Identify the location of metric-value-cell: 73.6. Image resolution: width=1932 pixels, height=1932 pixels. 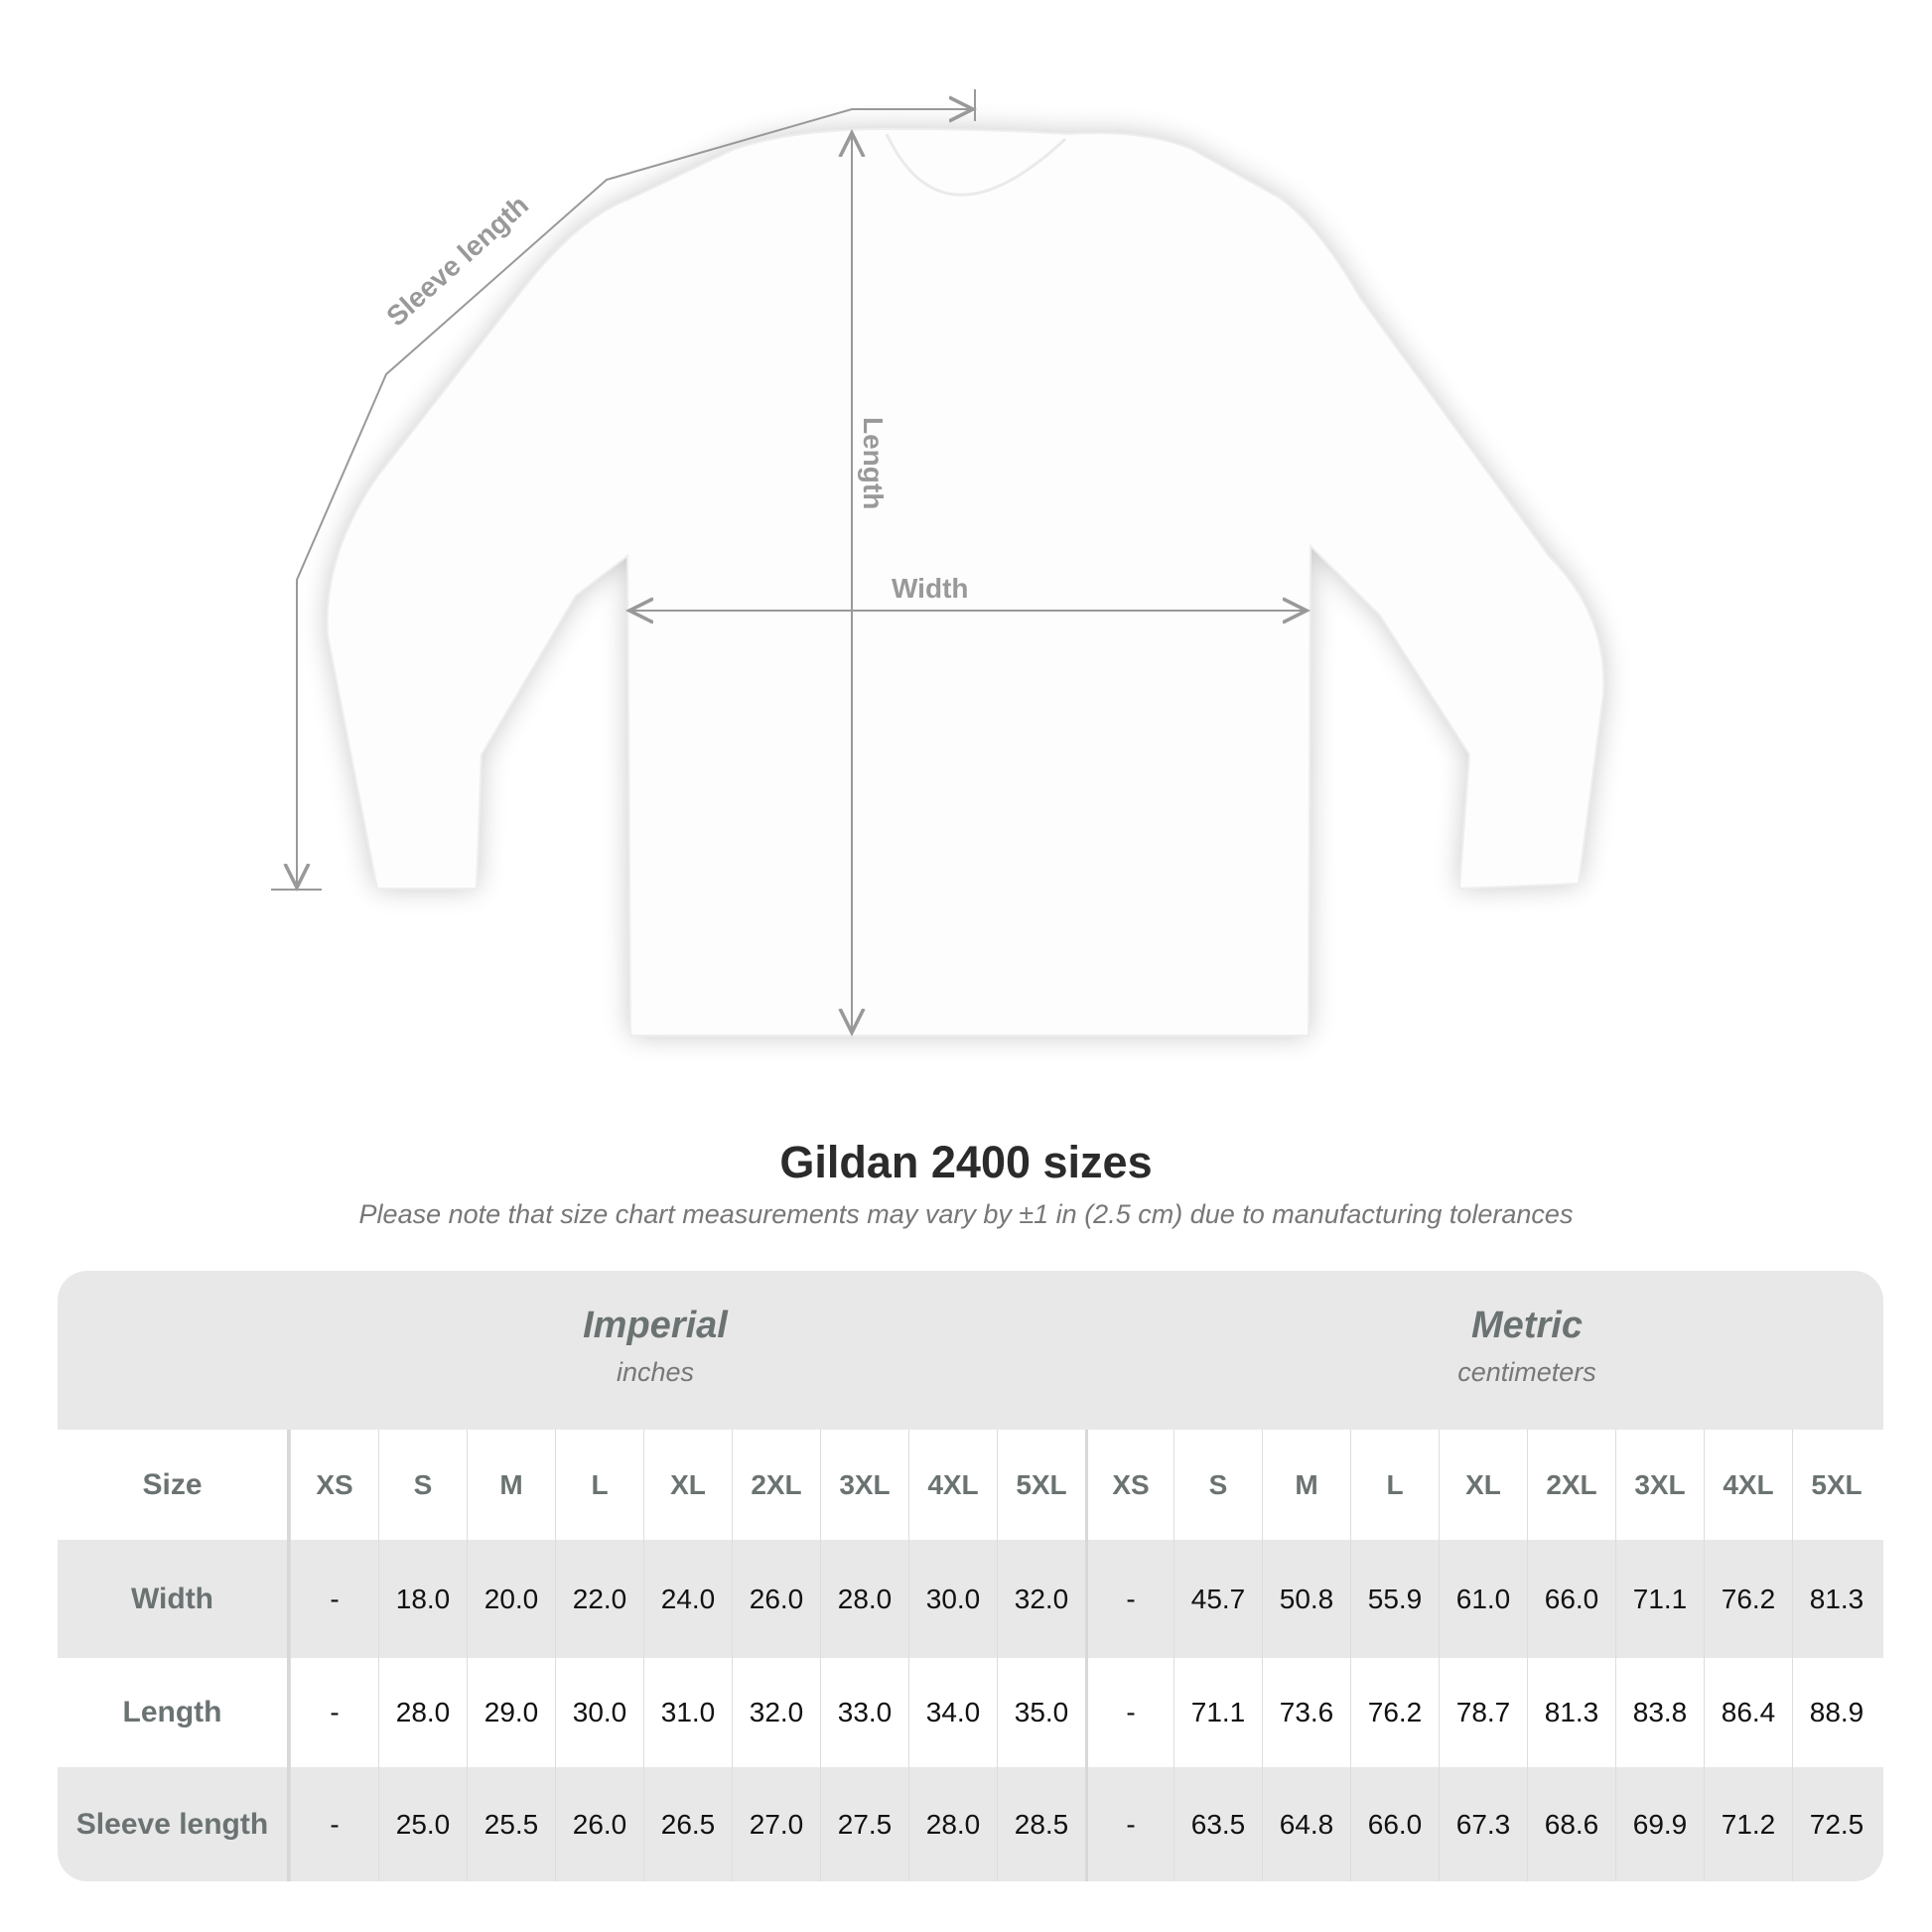
(1306, 1713).